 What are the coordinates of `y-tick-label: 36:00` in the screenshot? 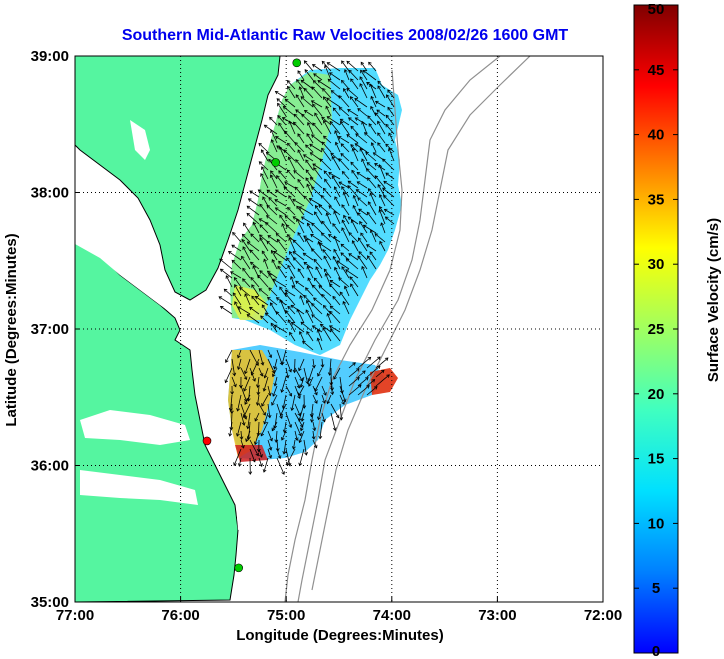 It's located at (50, 466).